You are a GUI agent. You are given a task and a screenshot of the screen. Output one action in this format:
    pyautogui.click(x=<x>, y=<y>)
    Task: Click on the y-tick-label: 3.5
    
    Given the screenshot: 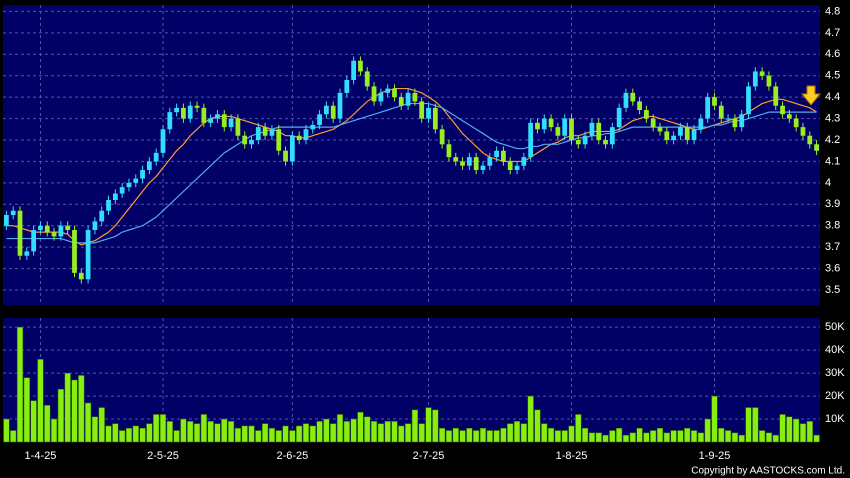 What is the action you would take?
    pyautogui.click(x=832, y=290)
    